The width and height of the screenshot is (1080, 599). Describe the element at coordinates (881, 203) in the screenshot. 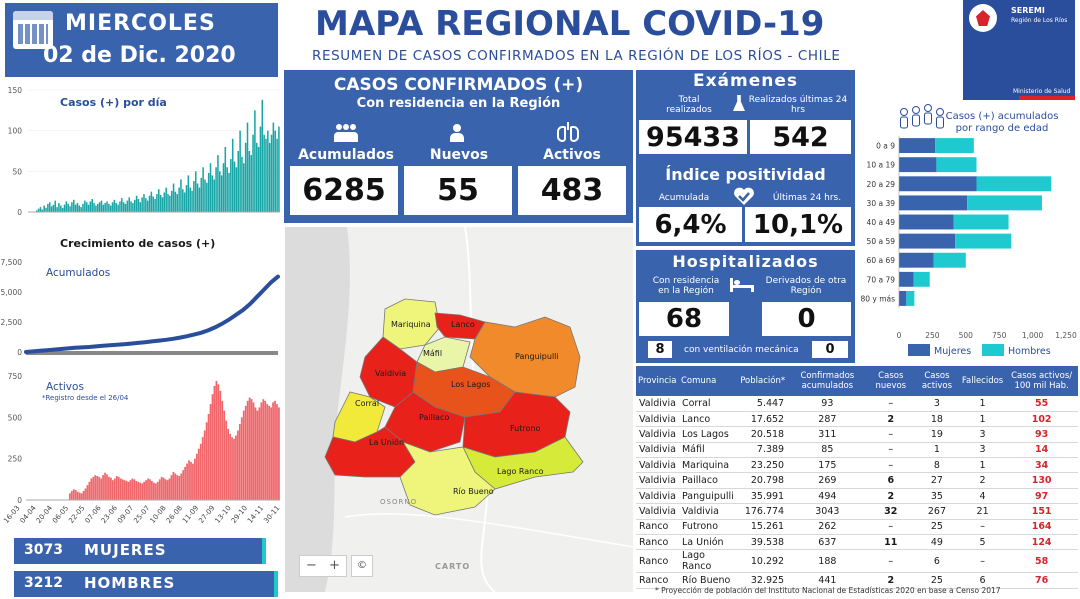

I see `category-label: 30 a 39` at that location.